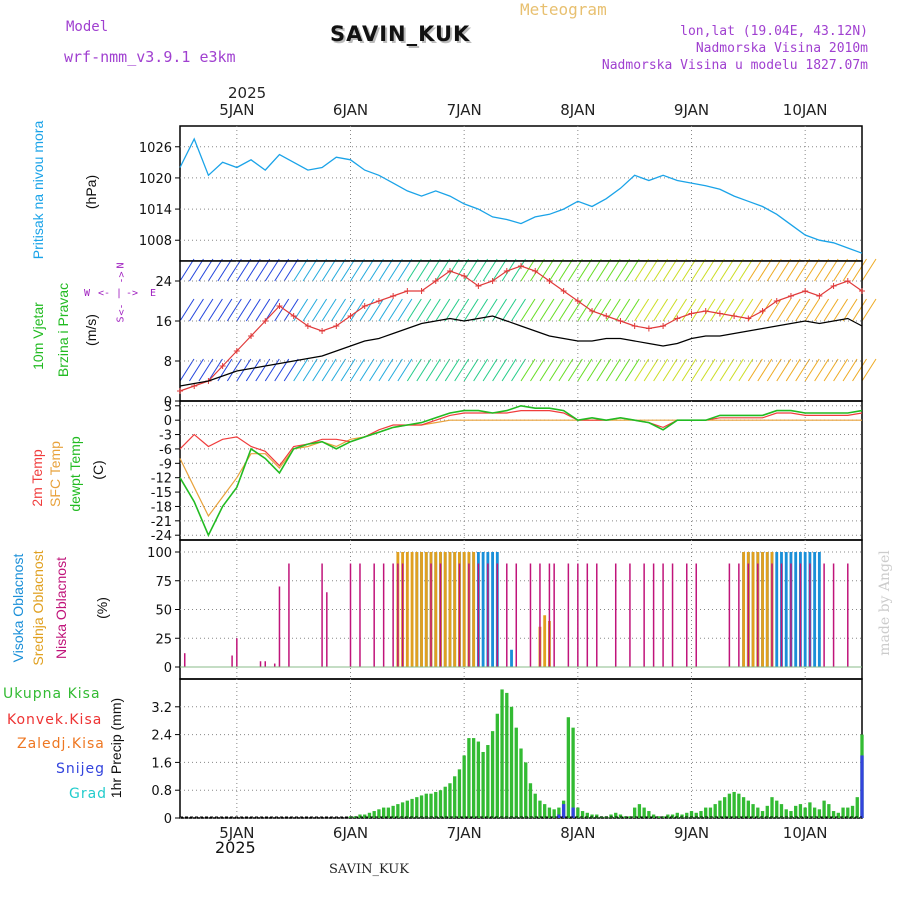  I want to click on cloud-tick-label: 100, so click(159, 553).